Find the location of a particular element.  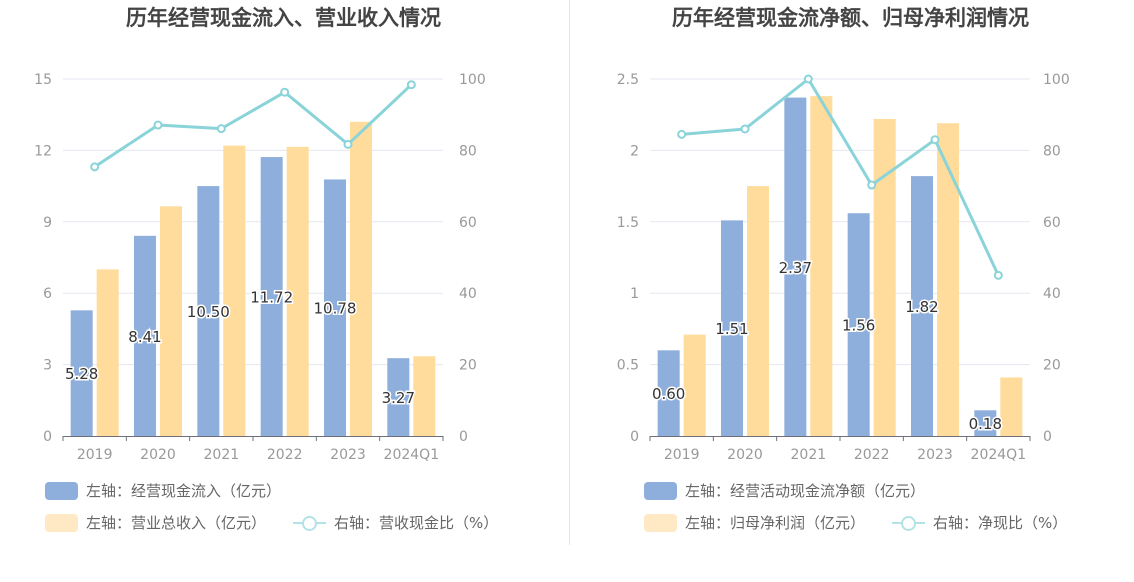

y-tick-left: 1 is located at coordinates (634, 294).